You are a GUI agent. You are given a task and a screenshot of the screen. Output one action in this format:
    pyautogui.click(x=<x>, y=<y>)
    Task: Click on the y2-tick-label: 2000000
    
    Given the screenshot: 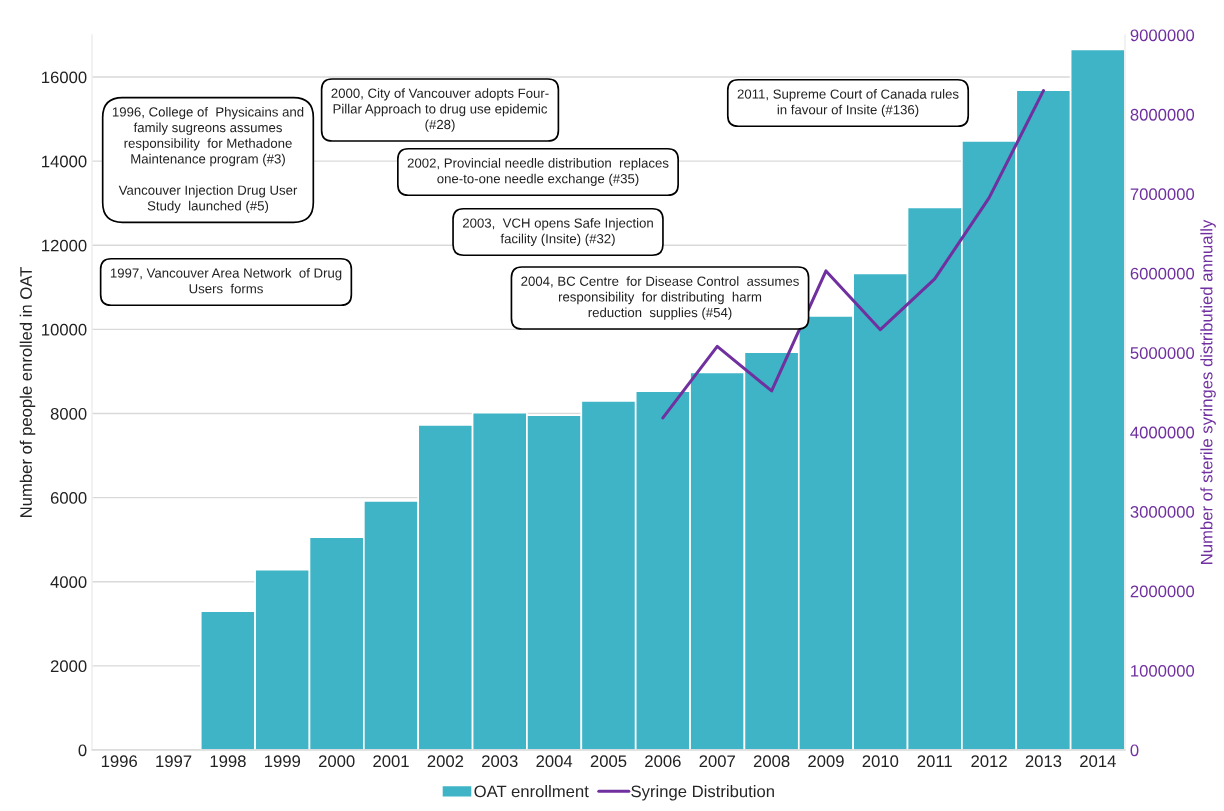 What is the action you would take?
    pyautogui.click(x=1162, y=591)
    